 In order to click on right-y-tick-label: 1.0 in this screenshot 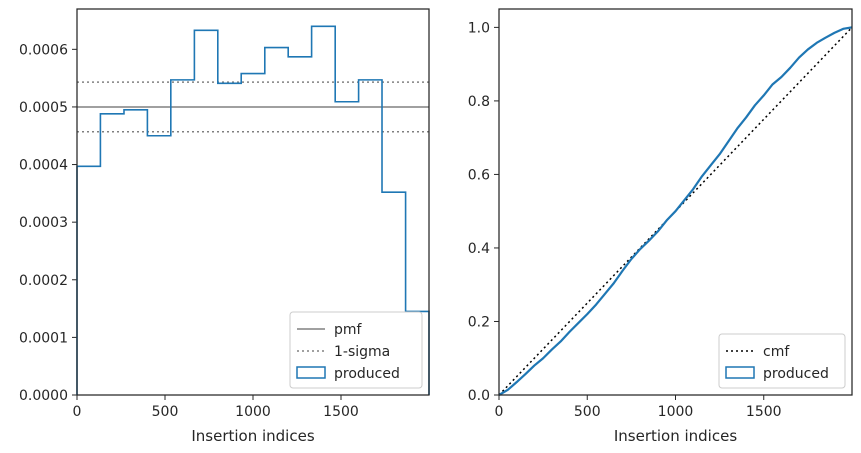, I will do `click(479, 28)`.